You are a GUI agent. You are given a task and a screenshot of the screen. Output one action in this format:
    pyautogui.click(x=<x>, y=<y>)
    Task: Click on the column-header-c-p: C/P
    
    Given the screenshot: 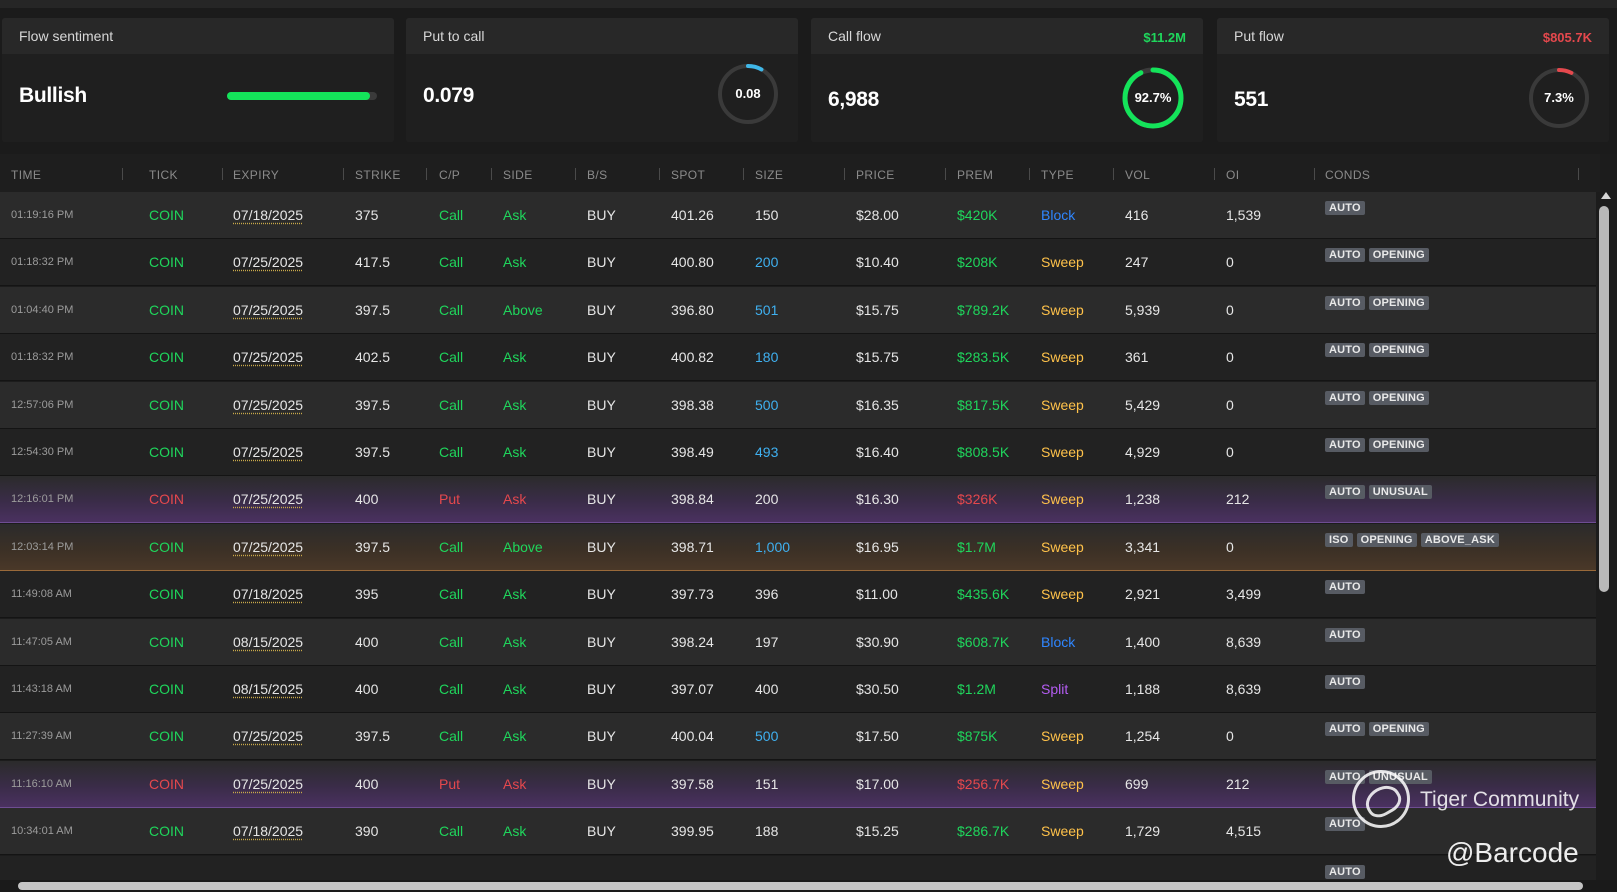 What is the action you would take?
    pyautogui.click(x=450, y=175)
    